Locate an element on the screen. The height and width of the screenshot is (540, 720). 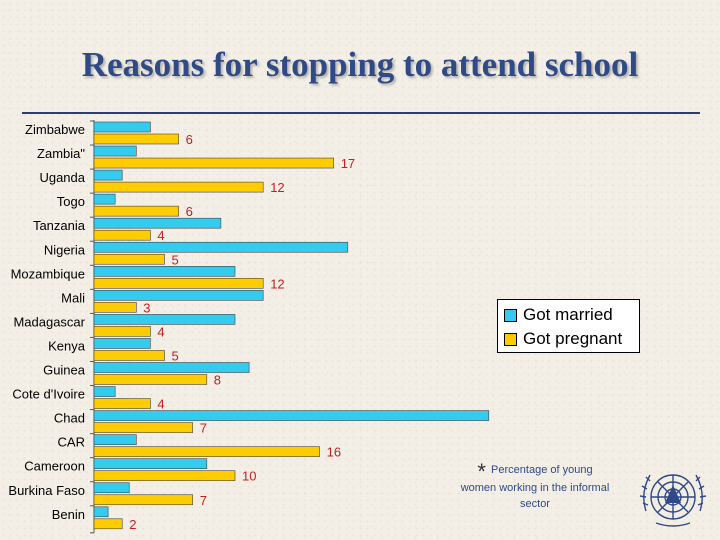
data-label-got-pregnant: 17 is located at coordinates (348, 163).